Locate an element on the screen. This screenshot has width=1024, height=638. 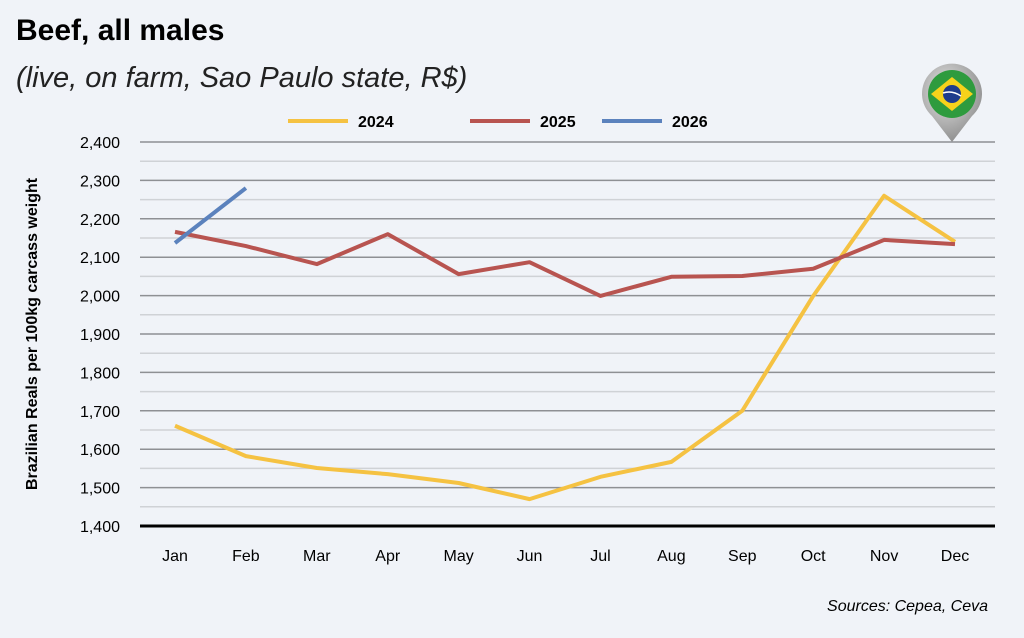
y-tick-label: 2,100 is located at coordinates (100, 258).